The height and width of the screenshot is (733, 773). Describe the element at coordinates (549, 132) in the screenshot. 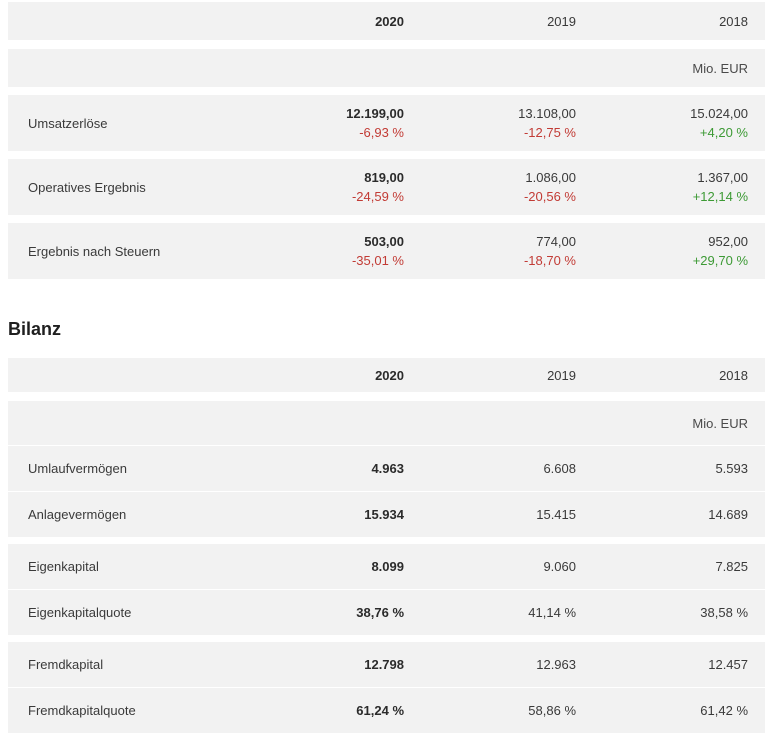

I see `change: -12,75 %` at that location.